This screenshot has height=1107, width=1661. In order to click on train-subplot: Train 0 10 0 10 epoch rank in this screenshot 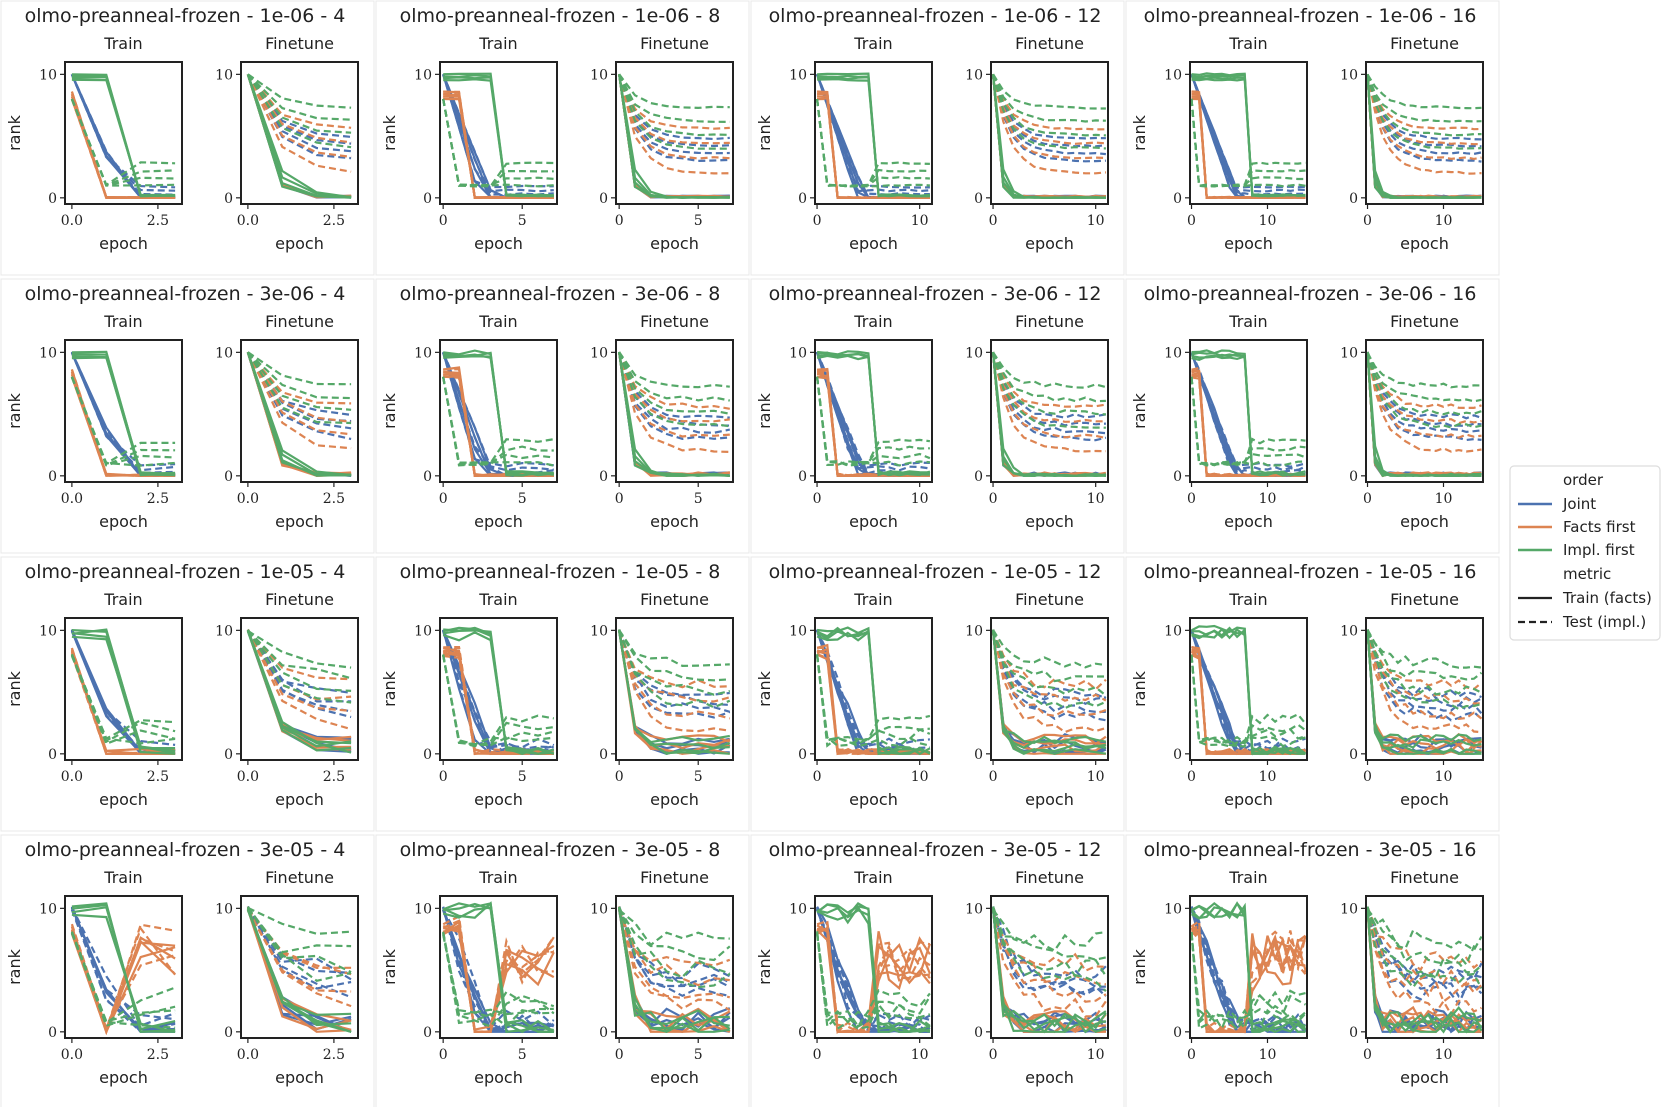, I will do `click(1219, 699)`.